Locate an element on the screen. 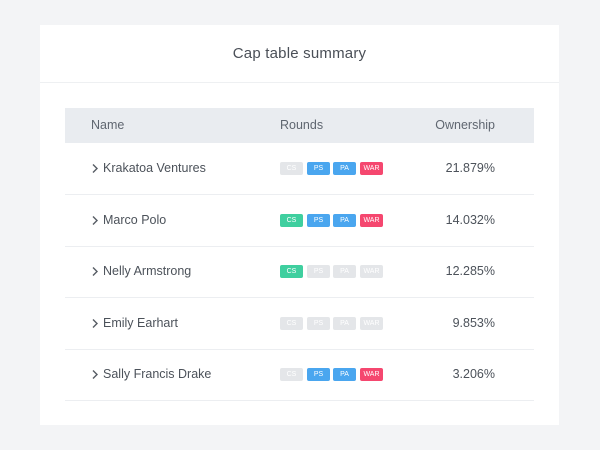 This screenshot has width=600, height=450. ownership: 3.206% is located at coordinates (473, 374).